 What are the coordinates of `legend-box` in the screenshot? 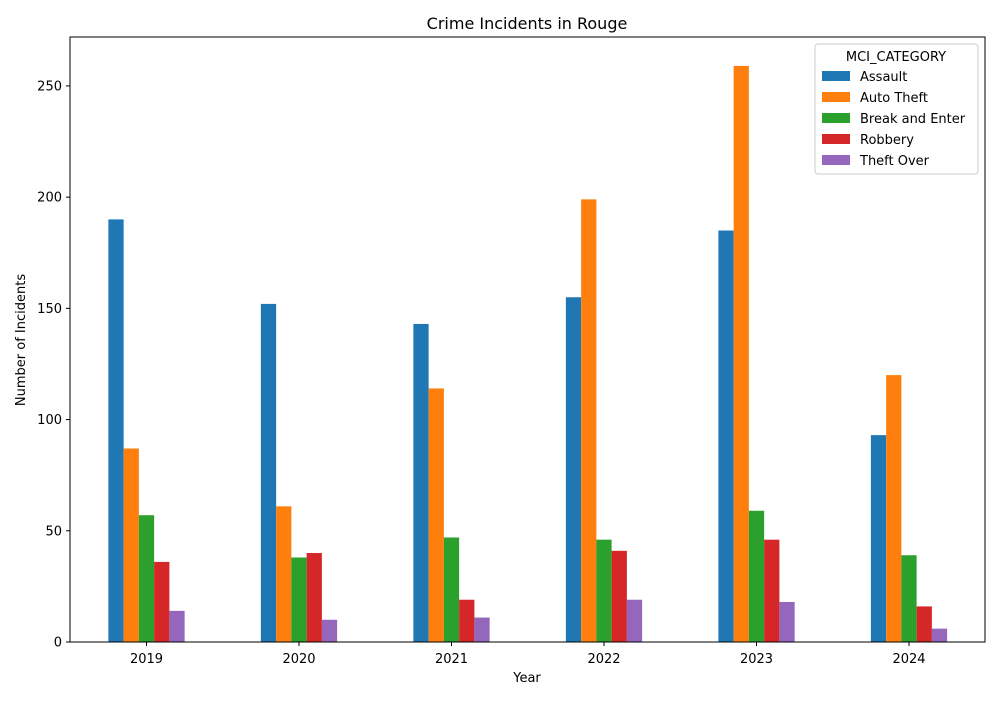 It's located at (896, 109).